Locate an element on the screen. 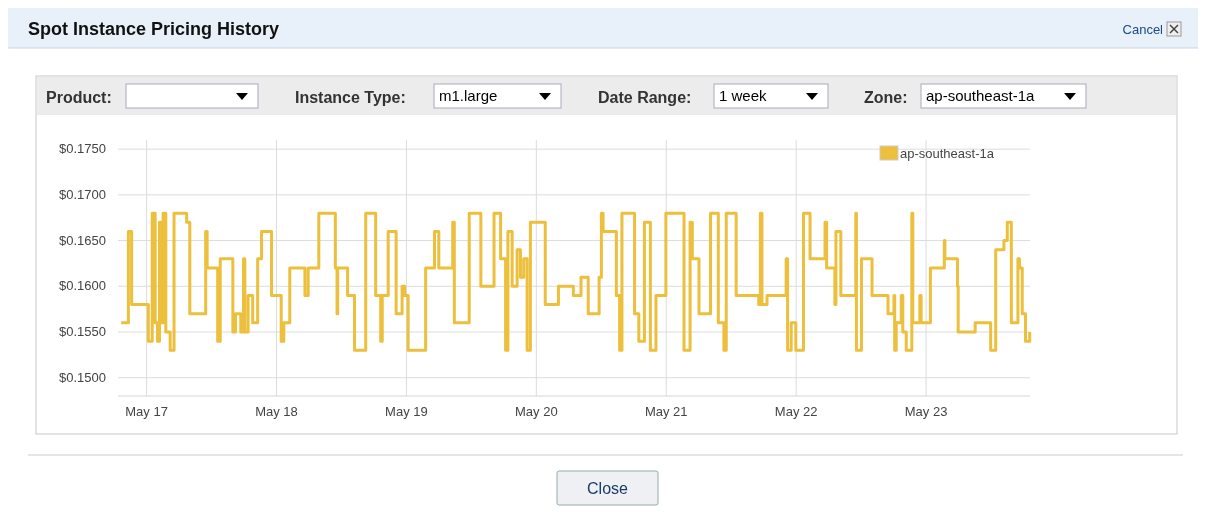 The width and height of the screenshot is (1206, 531). text: Close is located at coordinates (608, 488).